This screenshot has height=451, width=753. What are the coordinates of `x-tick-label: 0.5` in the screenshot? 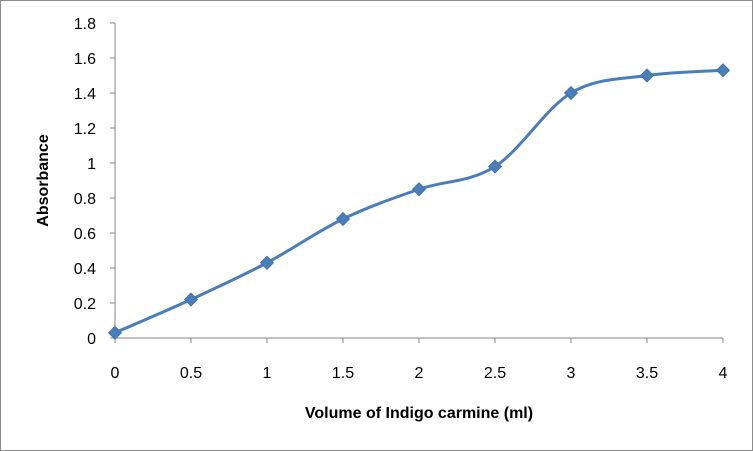 It's located at (191, 373).